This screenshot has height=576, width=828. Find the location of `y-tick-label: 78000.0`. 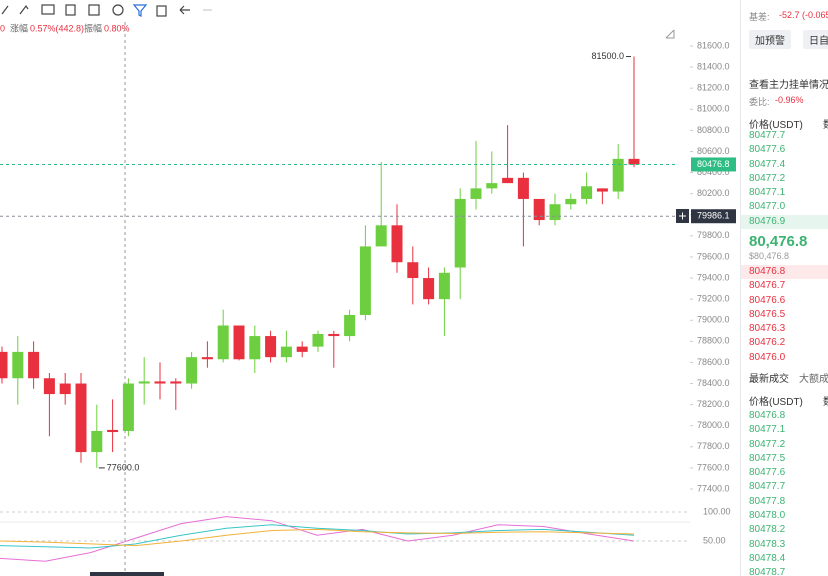

y-tick-label: 78000.0 is located at coordinates (713, 425).